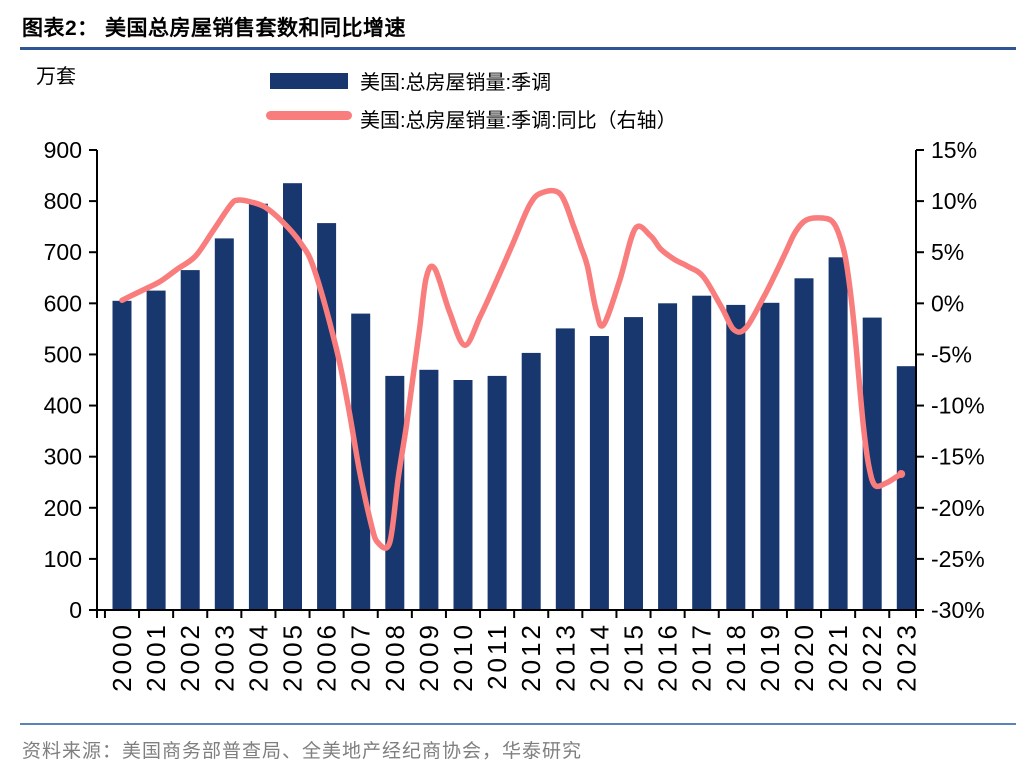 The height and width of the screenshot is (780, 1036). Describe the element at coordinates (947, 252) in the screenshot. I see `right-axis-tick-label: 5%` at that location.